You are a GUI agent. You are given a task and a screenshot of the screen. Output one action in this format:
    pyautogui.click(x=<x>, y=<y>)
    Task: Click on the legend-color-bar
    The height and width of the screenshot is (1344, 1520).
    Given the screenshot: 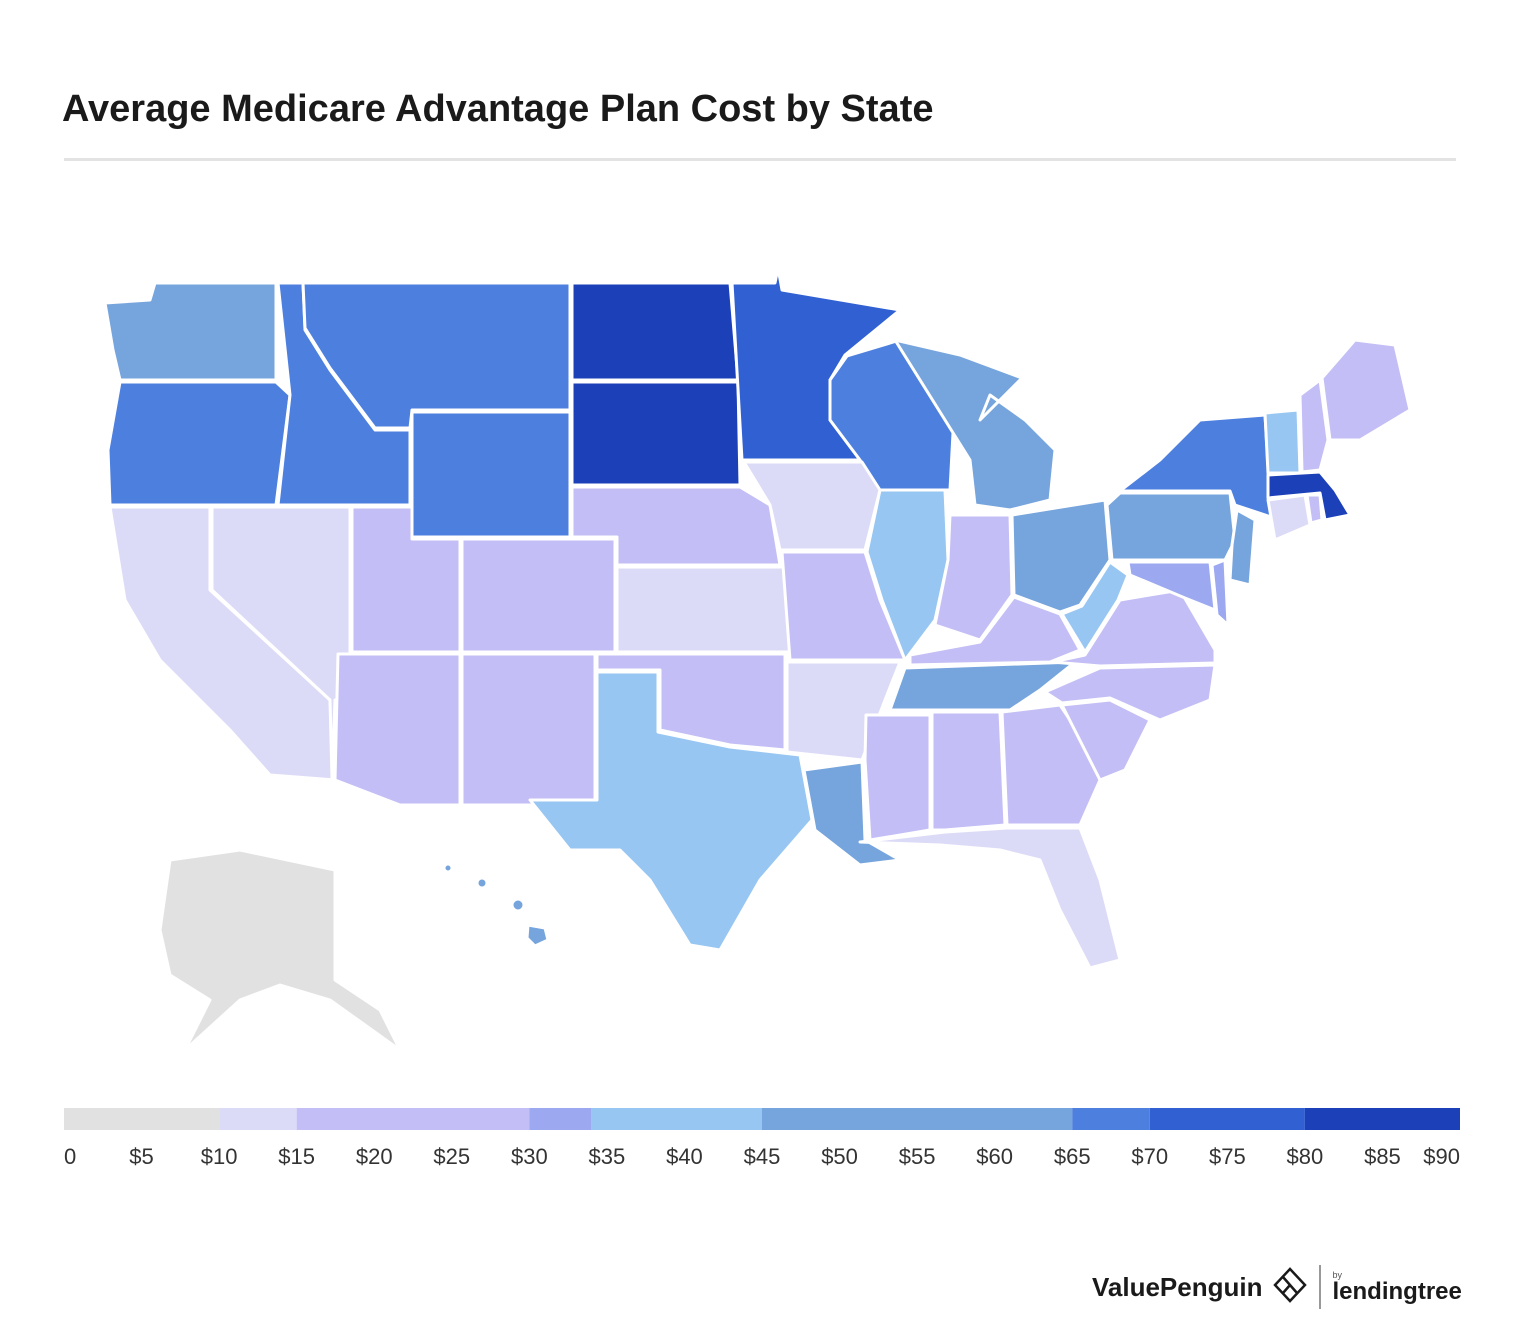 What is the action you would take?
    pyautogui.click(x=762, y=1119)
    